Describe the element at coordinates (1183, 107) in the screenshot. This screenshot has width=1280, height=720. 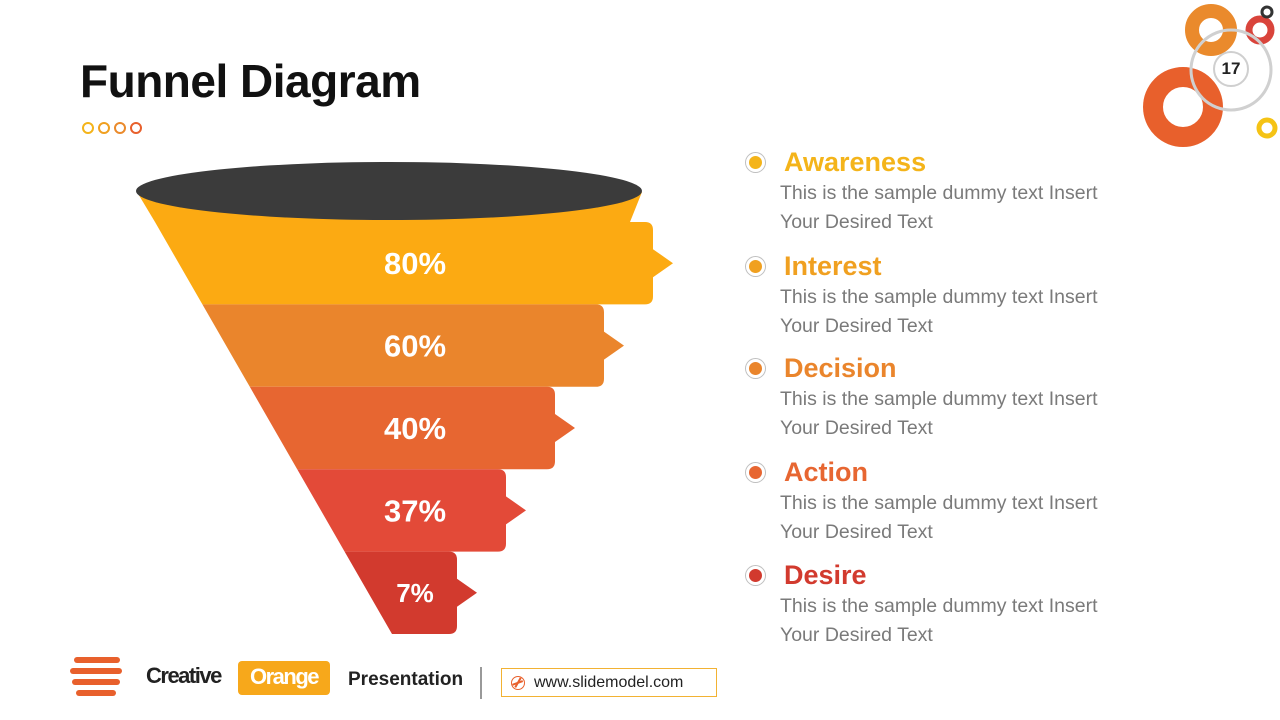
I see `deco-ring-large` at that location.